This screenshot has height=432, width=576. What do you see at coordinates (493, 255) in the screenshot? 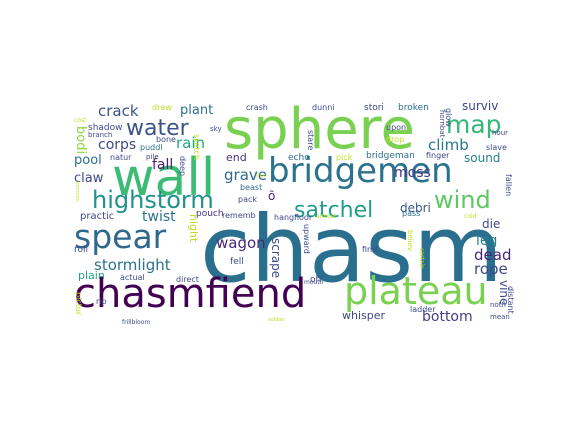
I see `cloud-word: dead` at bounding box center [493, 255].